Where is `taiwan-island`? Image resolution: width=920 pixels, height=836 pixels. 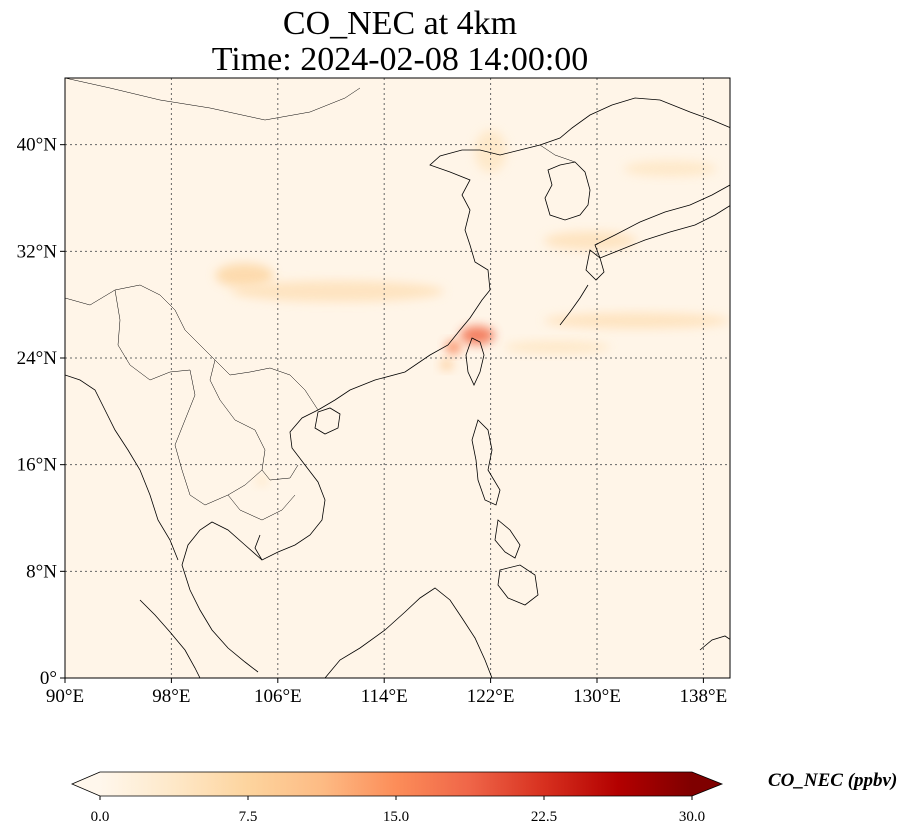 taiwan-island is located at coordinates (475, 361).